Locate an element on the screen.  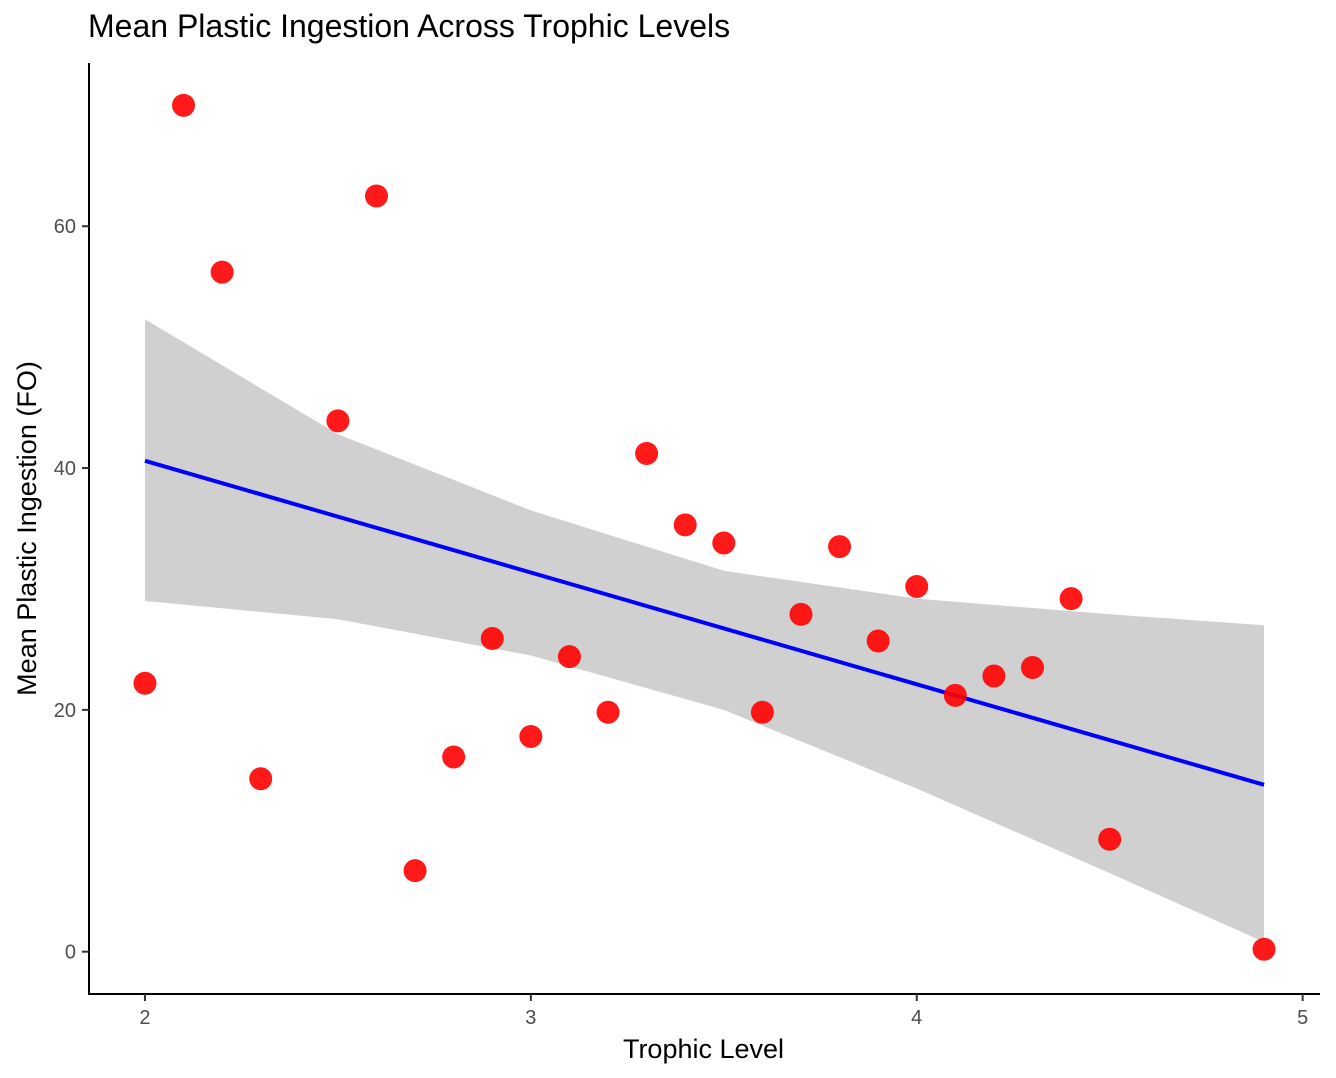
y-tick-label-60: 60 is located at coordinates (65, 227).